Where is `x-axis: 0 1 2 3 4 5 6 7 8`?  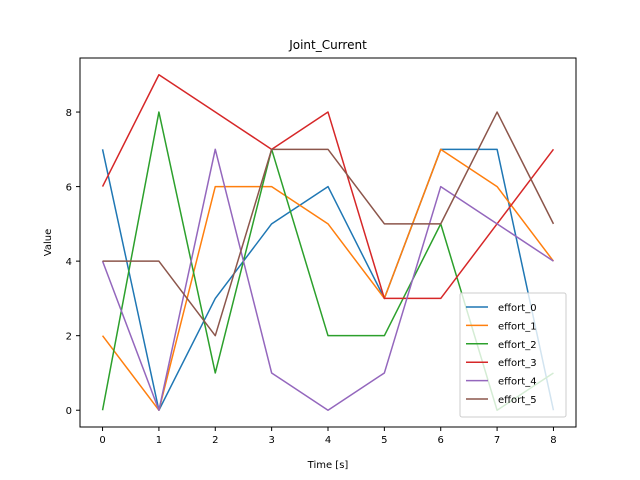 x-axis: 0 1 2 3 4 5 6 7 8 is located at coordinates (328, 436).